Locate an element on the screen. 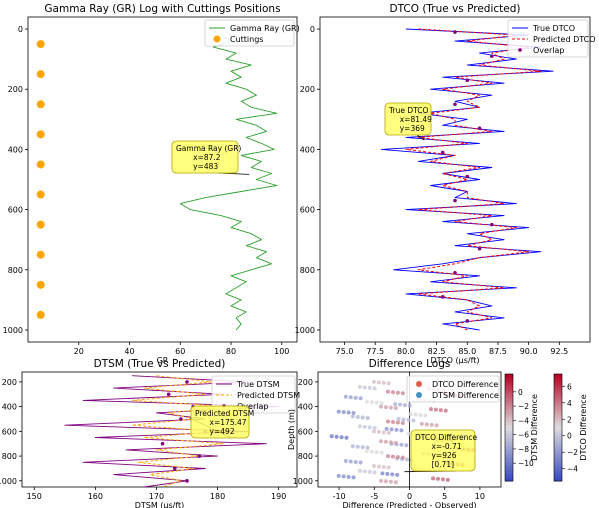 The image size is (599, 508). annotation-text: y=369 is located at coordinates (412, 128).